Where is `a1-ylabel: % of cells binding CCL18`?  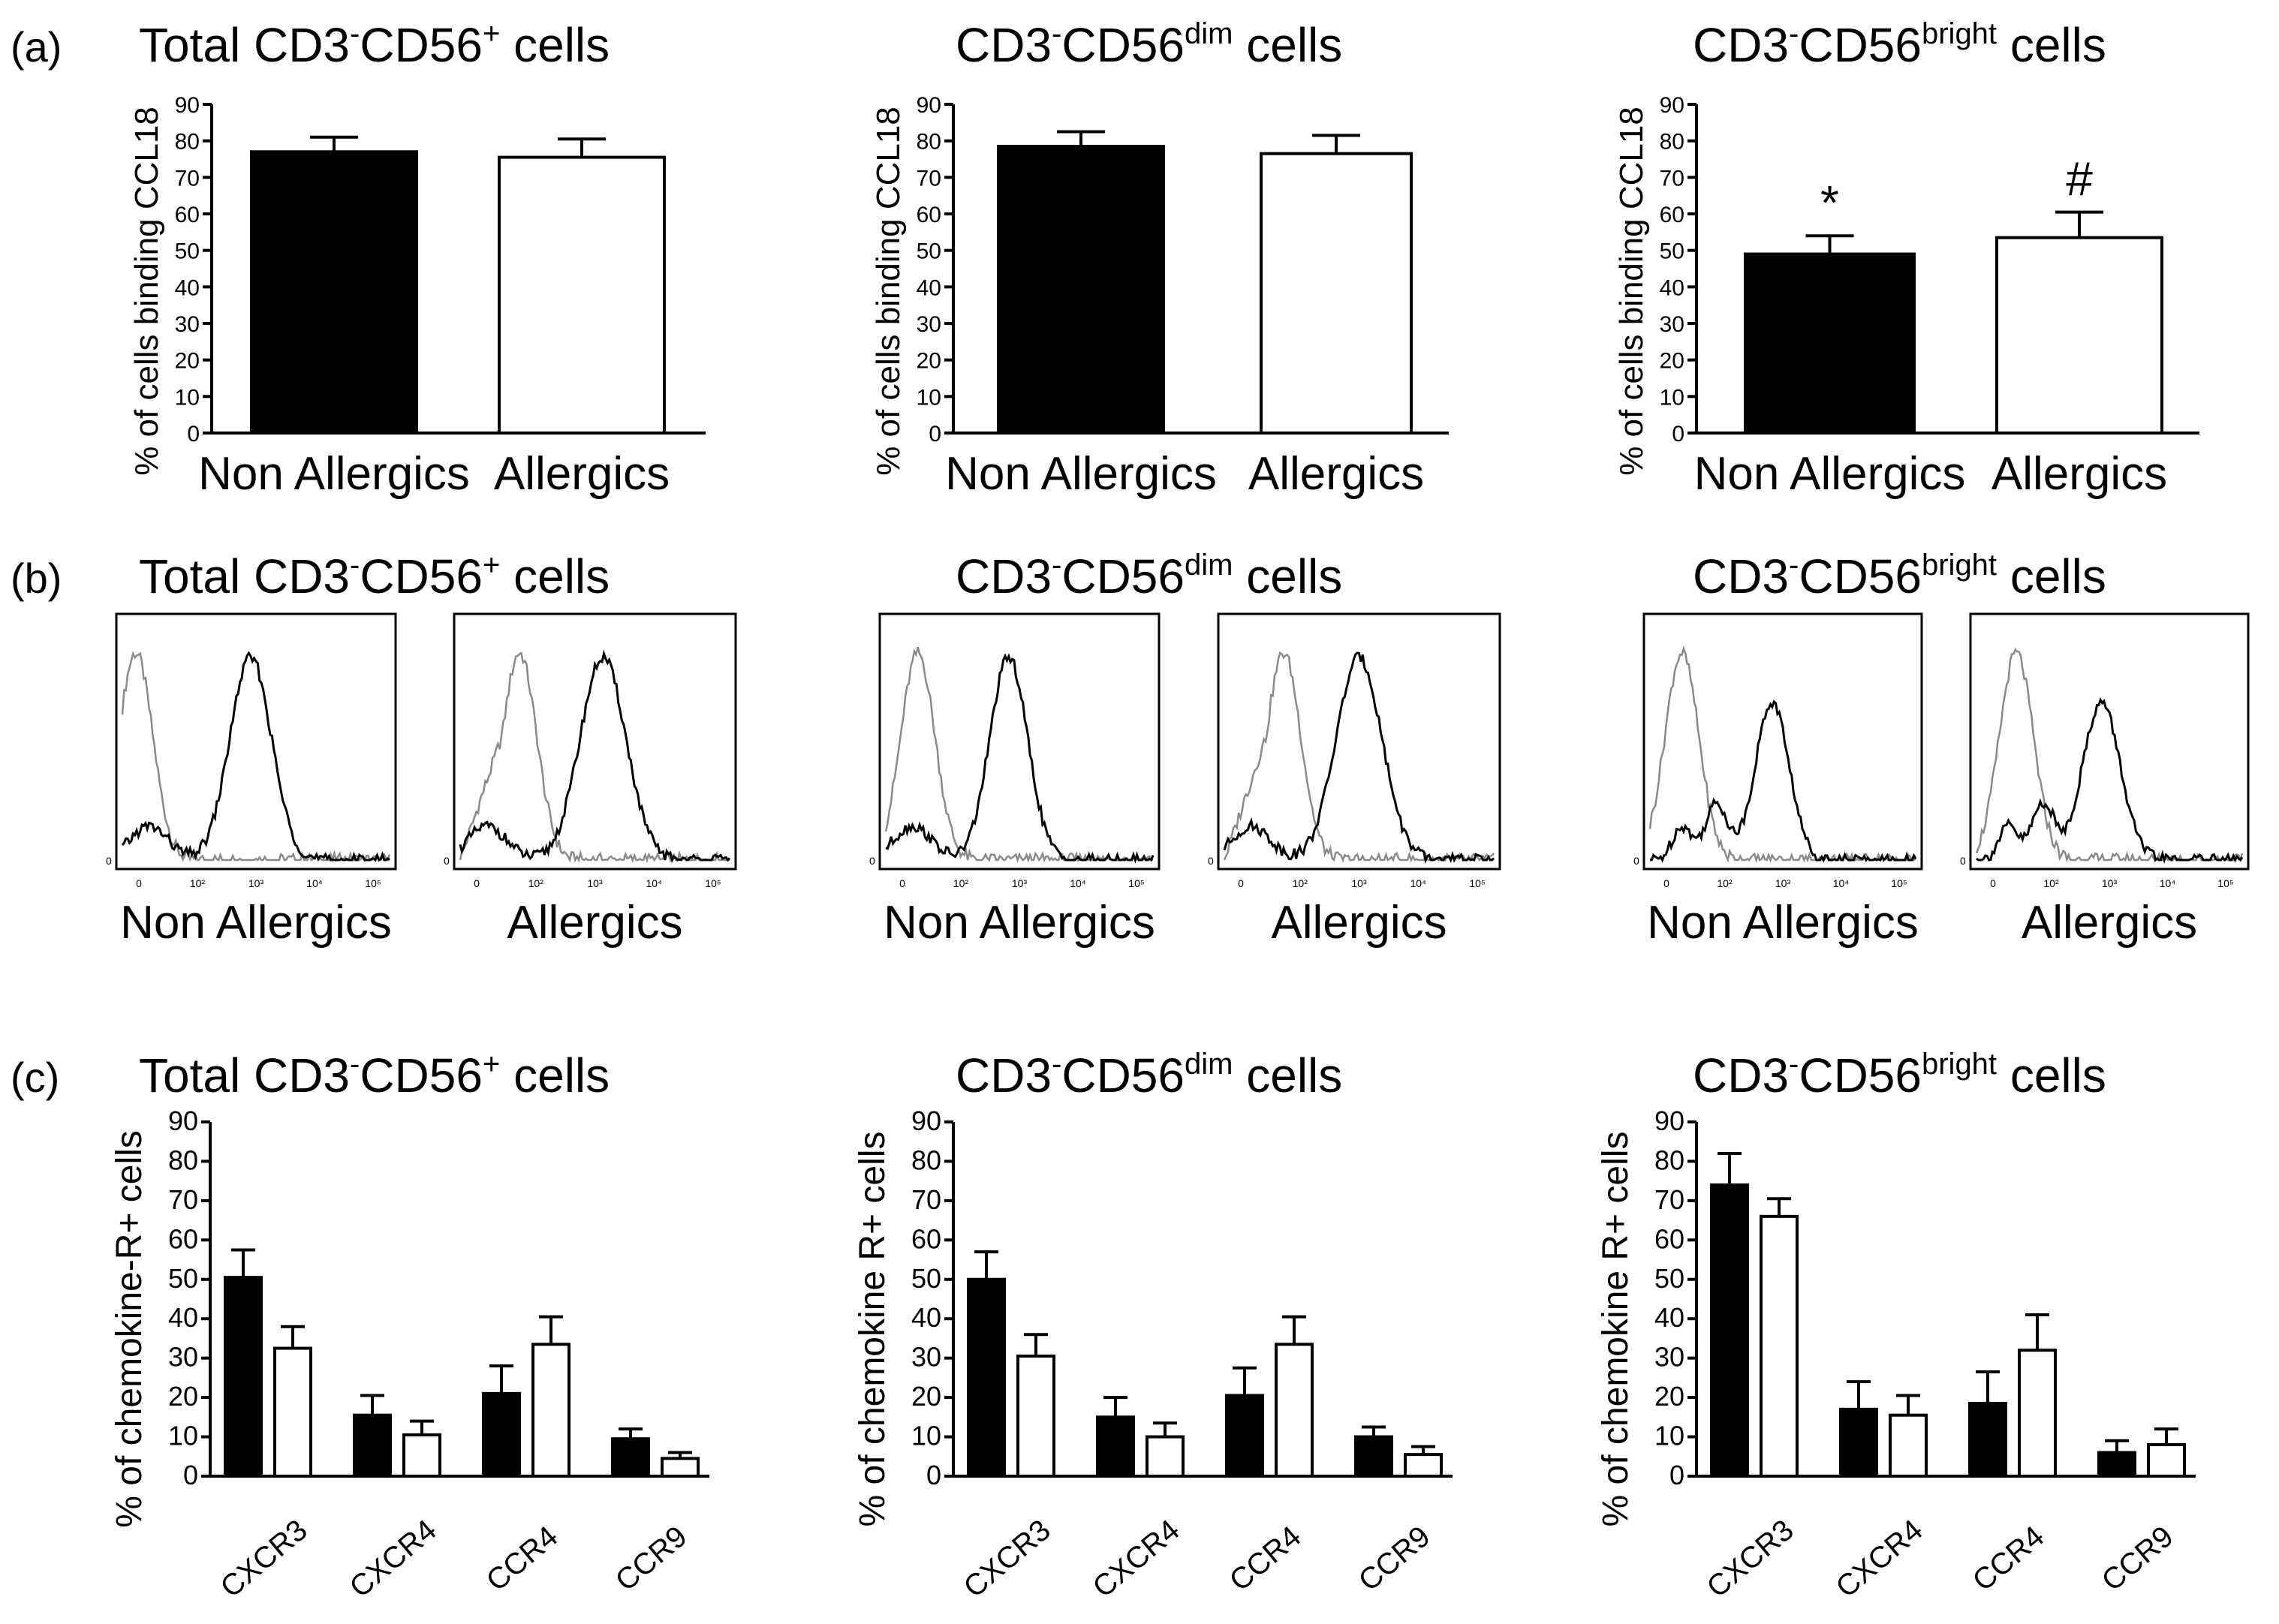 a1-ylabel: % of cells binding CCL18 is located at coordinates (147, 291).